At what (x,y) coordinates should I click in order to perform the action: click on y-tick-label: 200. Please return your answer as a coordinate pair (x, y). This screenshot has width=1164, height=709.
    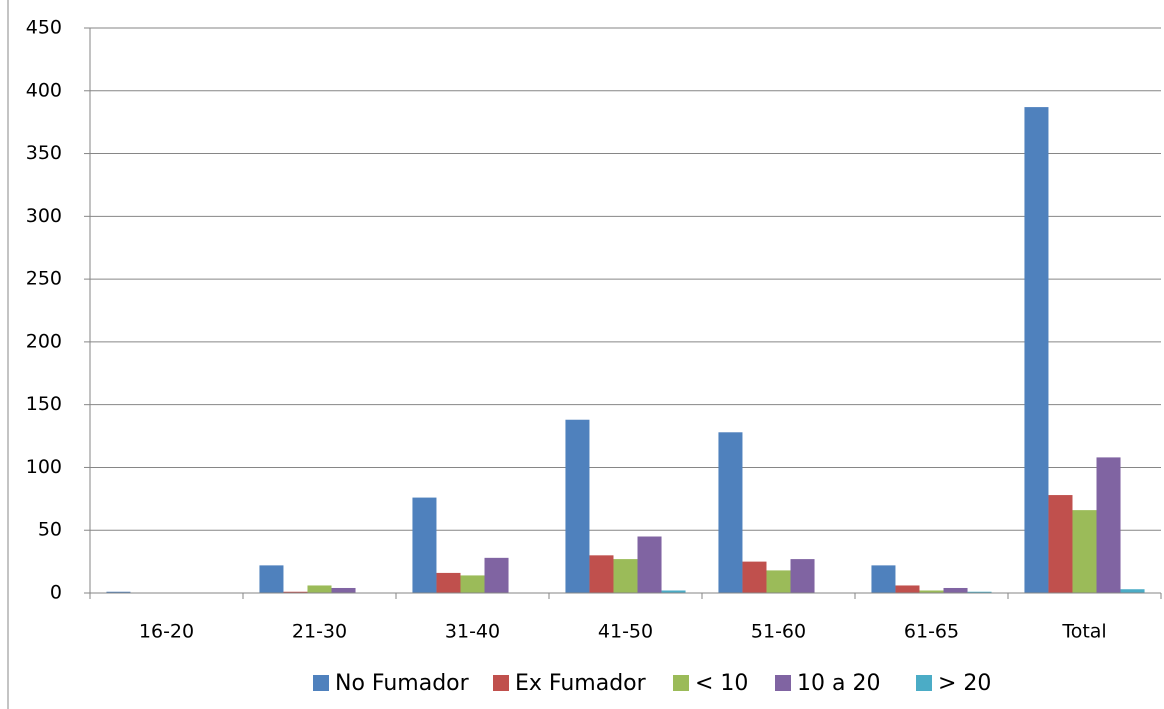
    Looking at the image, I should click on (44, 341).